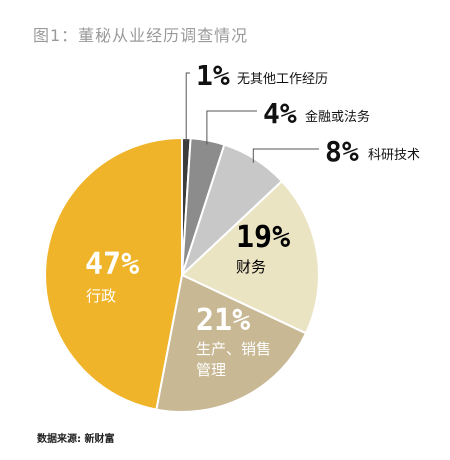 The image size is (450, 460). Describe the element at coordinates (280, 113) in the screenshot. I see `slice-value-label: 4%` at that location.